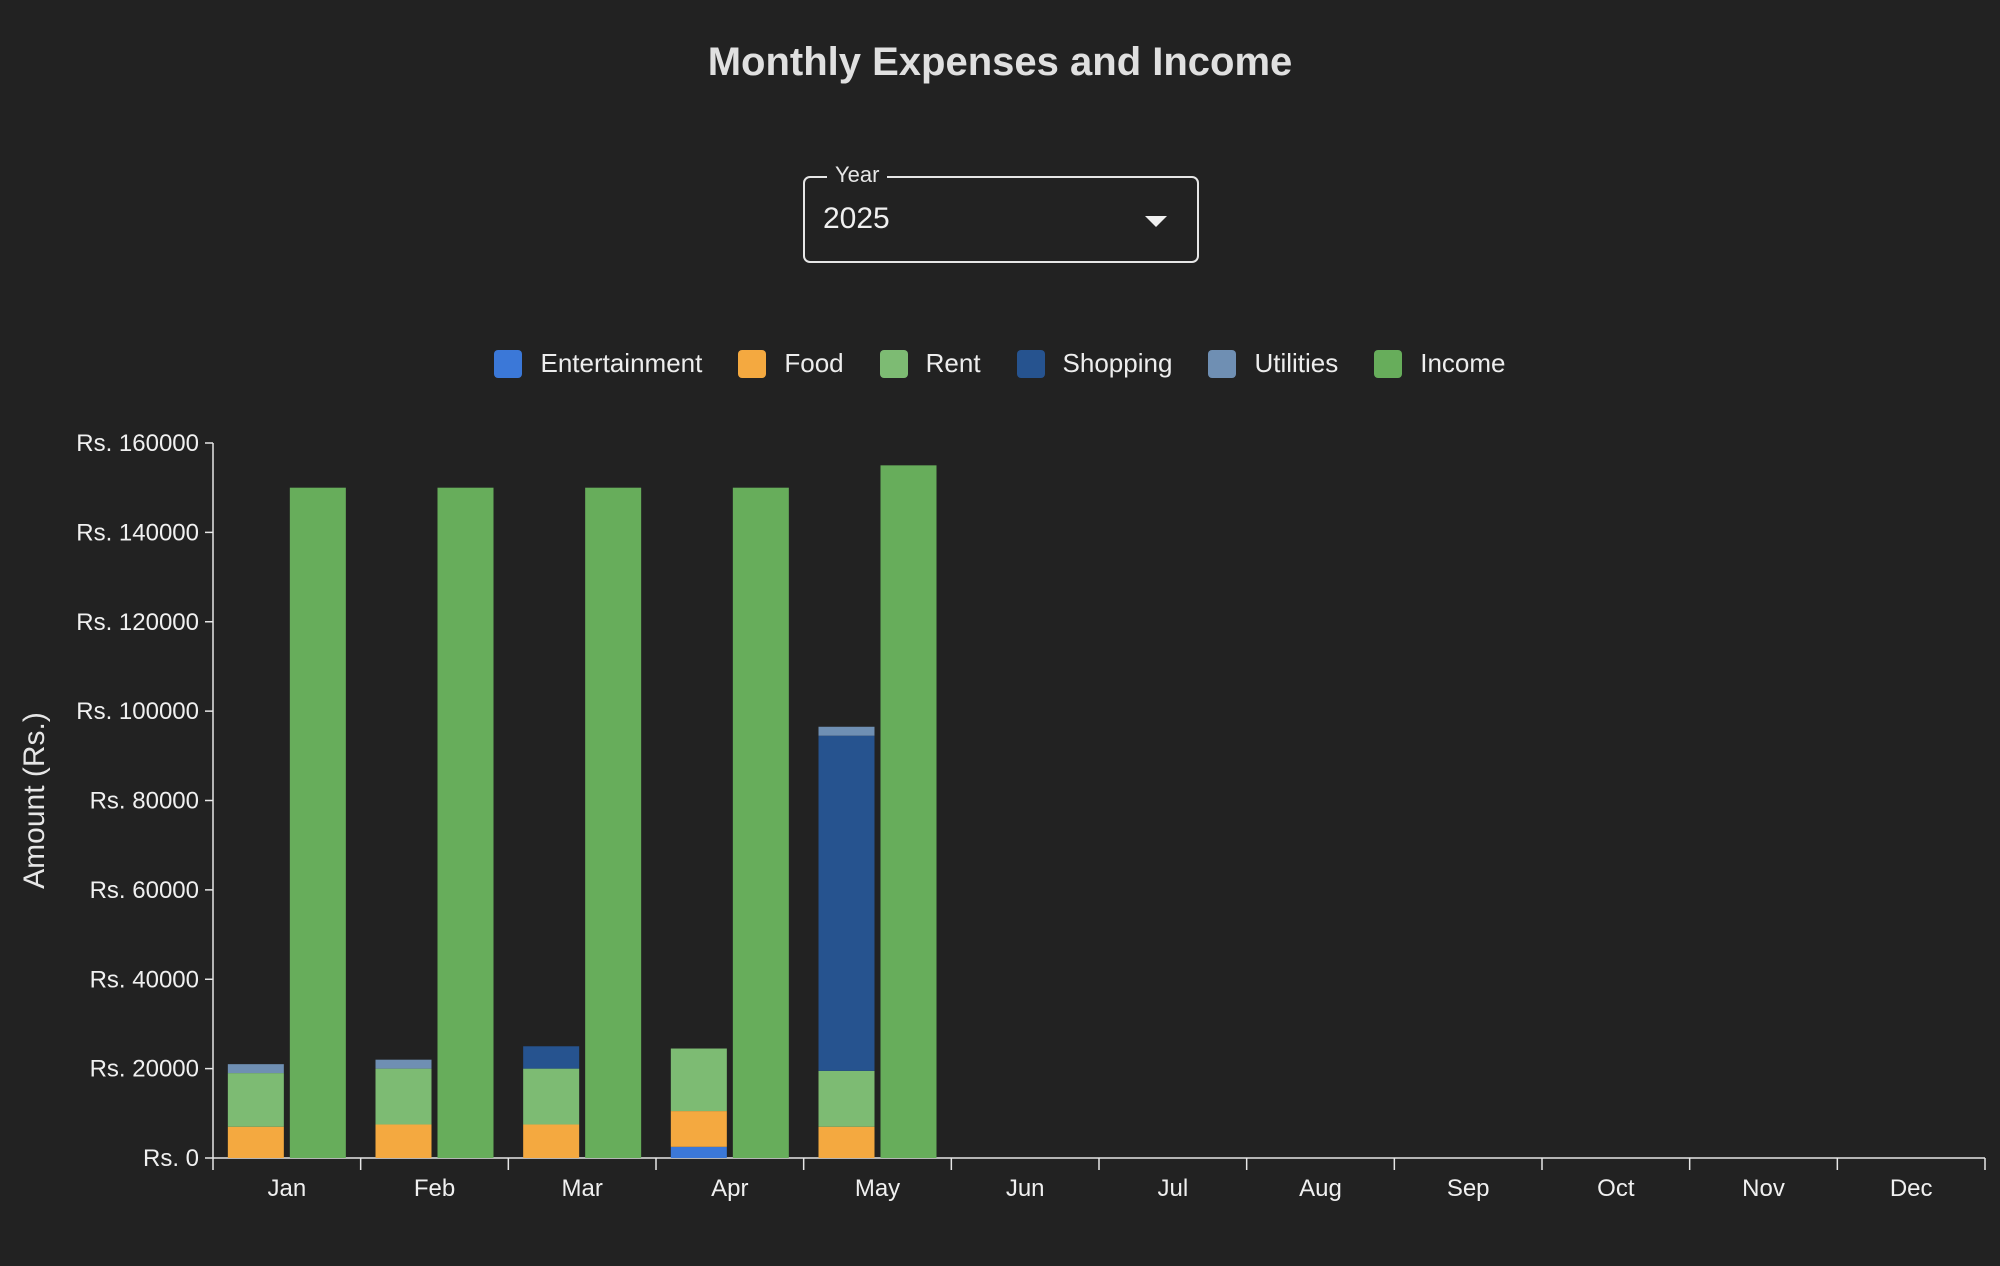 The image size is (2000, 1266). I want to click on x-tick-label: Jan, so click(286, 1188).